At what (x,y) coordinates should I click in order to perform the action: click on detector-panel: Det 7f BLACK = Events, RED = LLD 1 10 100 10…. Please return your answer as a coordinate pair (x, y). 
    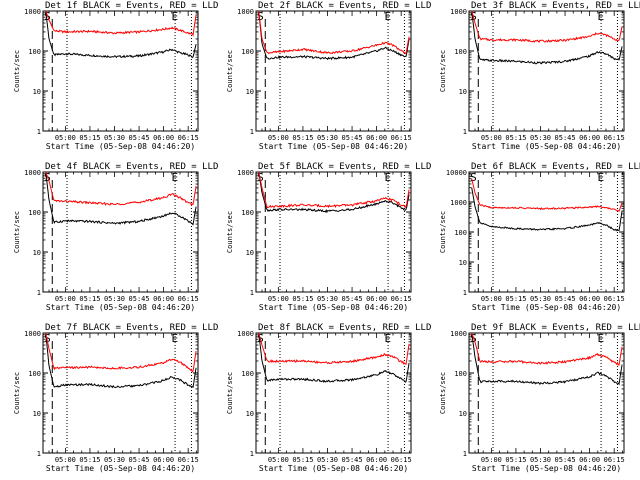
    Looking at the image, I should click on (115, 398).